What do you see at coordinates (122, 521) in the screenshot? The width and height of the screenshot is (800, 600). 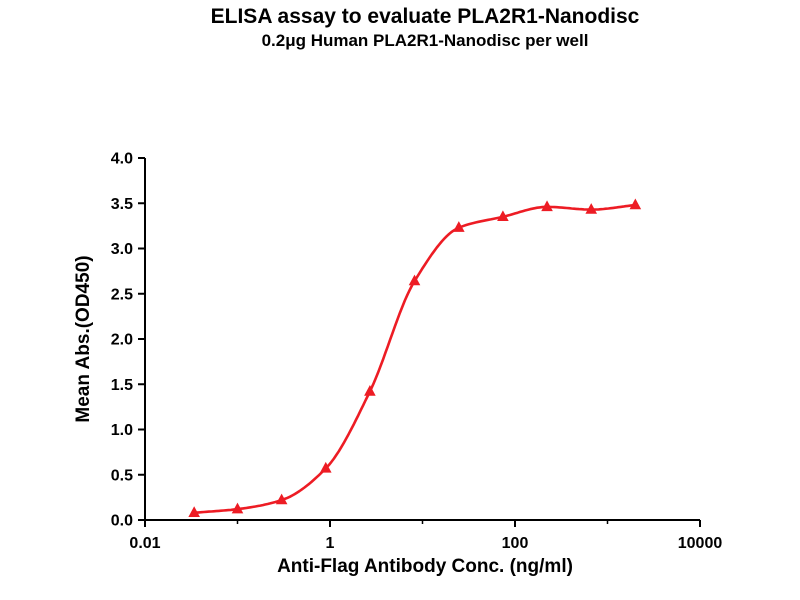 I see `y-tick-label: 0.0` at bounding box center [122, 521].